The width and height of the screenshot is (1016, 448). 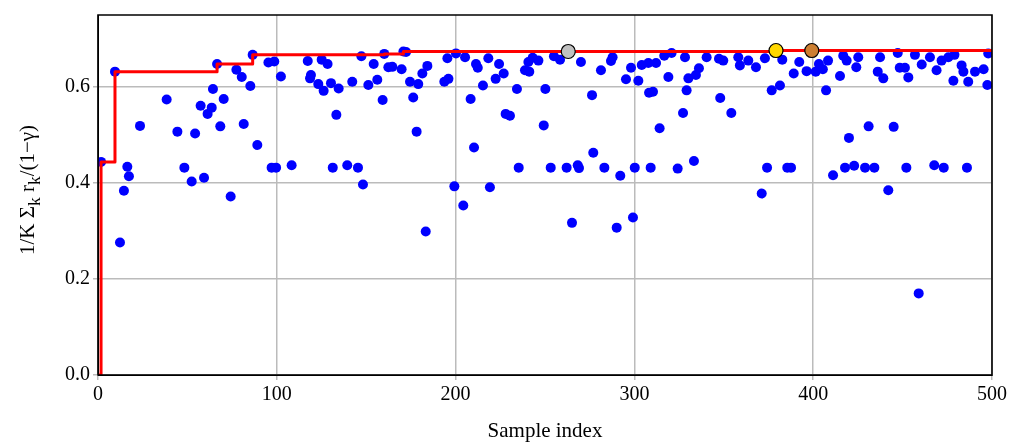 What do you see at coordinates (98, 393) in the screenshot?
I see `x-tick-label: 0` at bounding box center [98, 393].